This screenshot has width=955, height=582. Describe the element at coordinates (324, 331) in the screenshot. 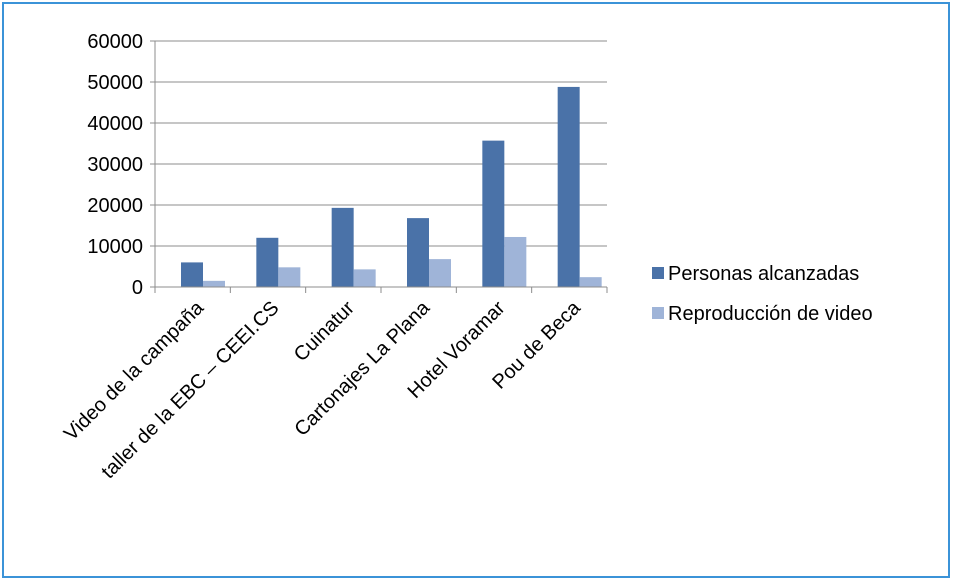

I see `x-category-label: Cuinatur` at that location.